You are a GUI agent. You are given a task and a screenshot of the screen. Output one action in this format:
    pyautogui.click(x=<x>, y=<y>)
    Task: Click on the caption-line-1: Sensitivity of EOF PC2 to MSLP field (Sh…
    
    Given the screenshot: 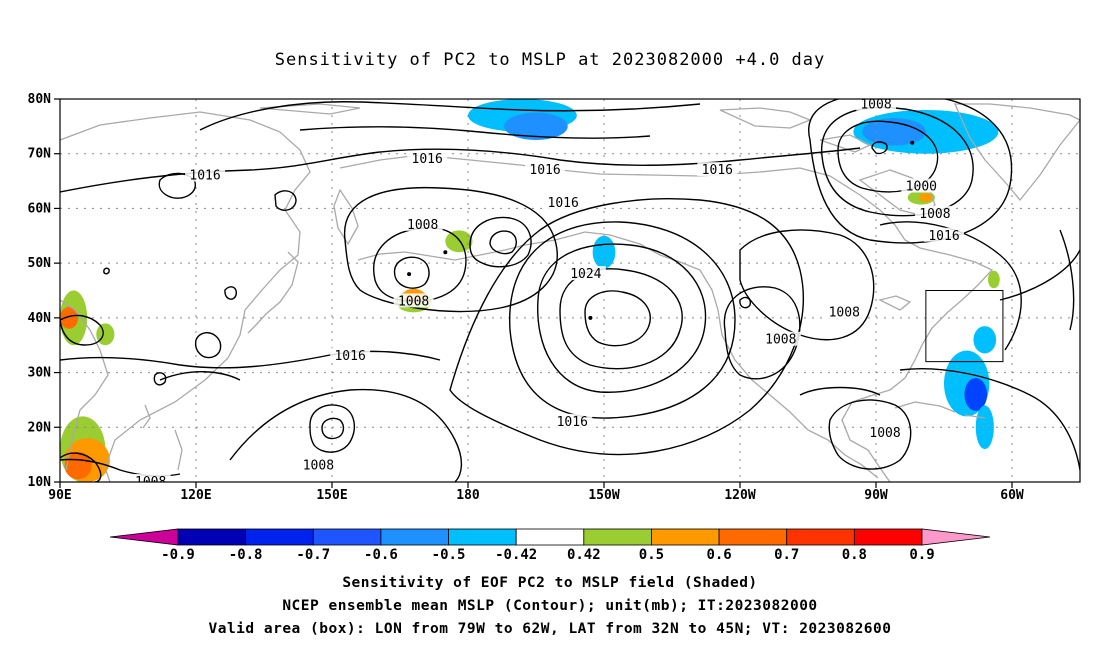 What is the action you would take?
    pyautogui.click(x=550, y=583)
    